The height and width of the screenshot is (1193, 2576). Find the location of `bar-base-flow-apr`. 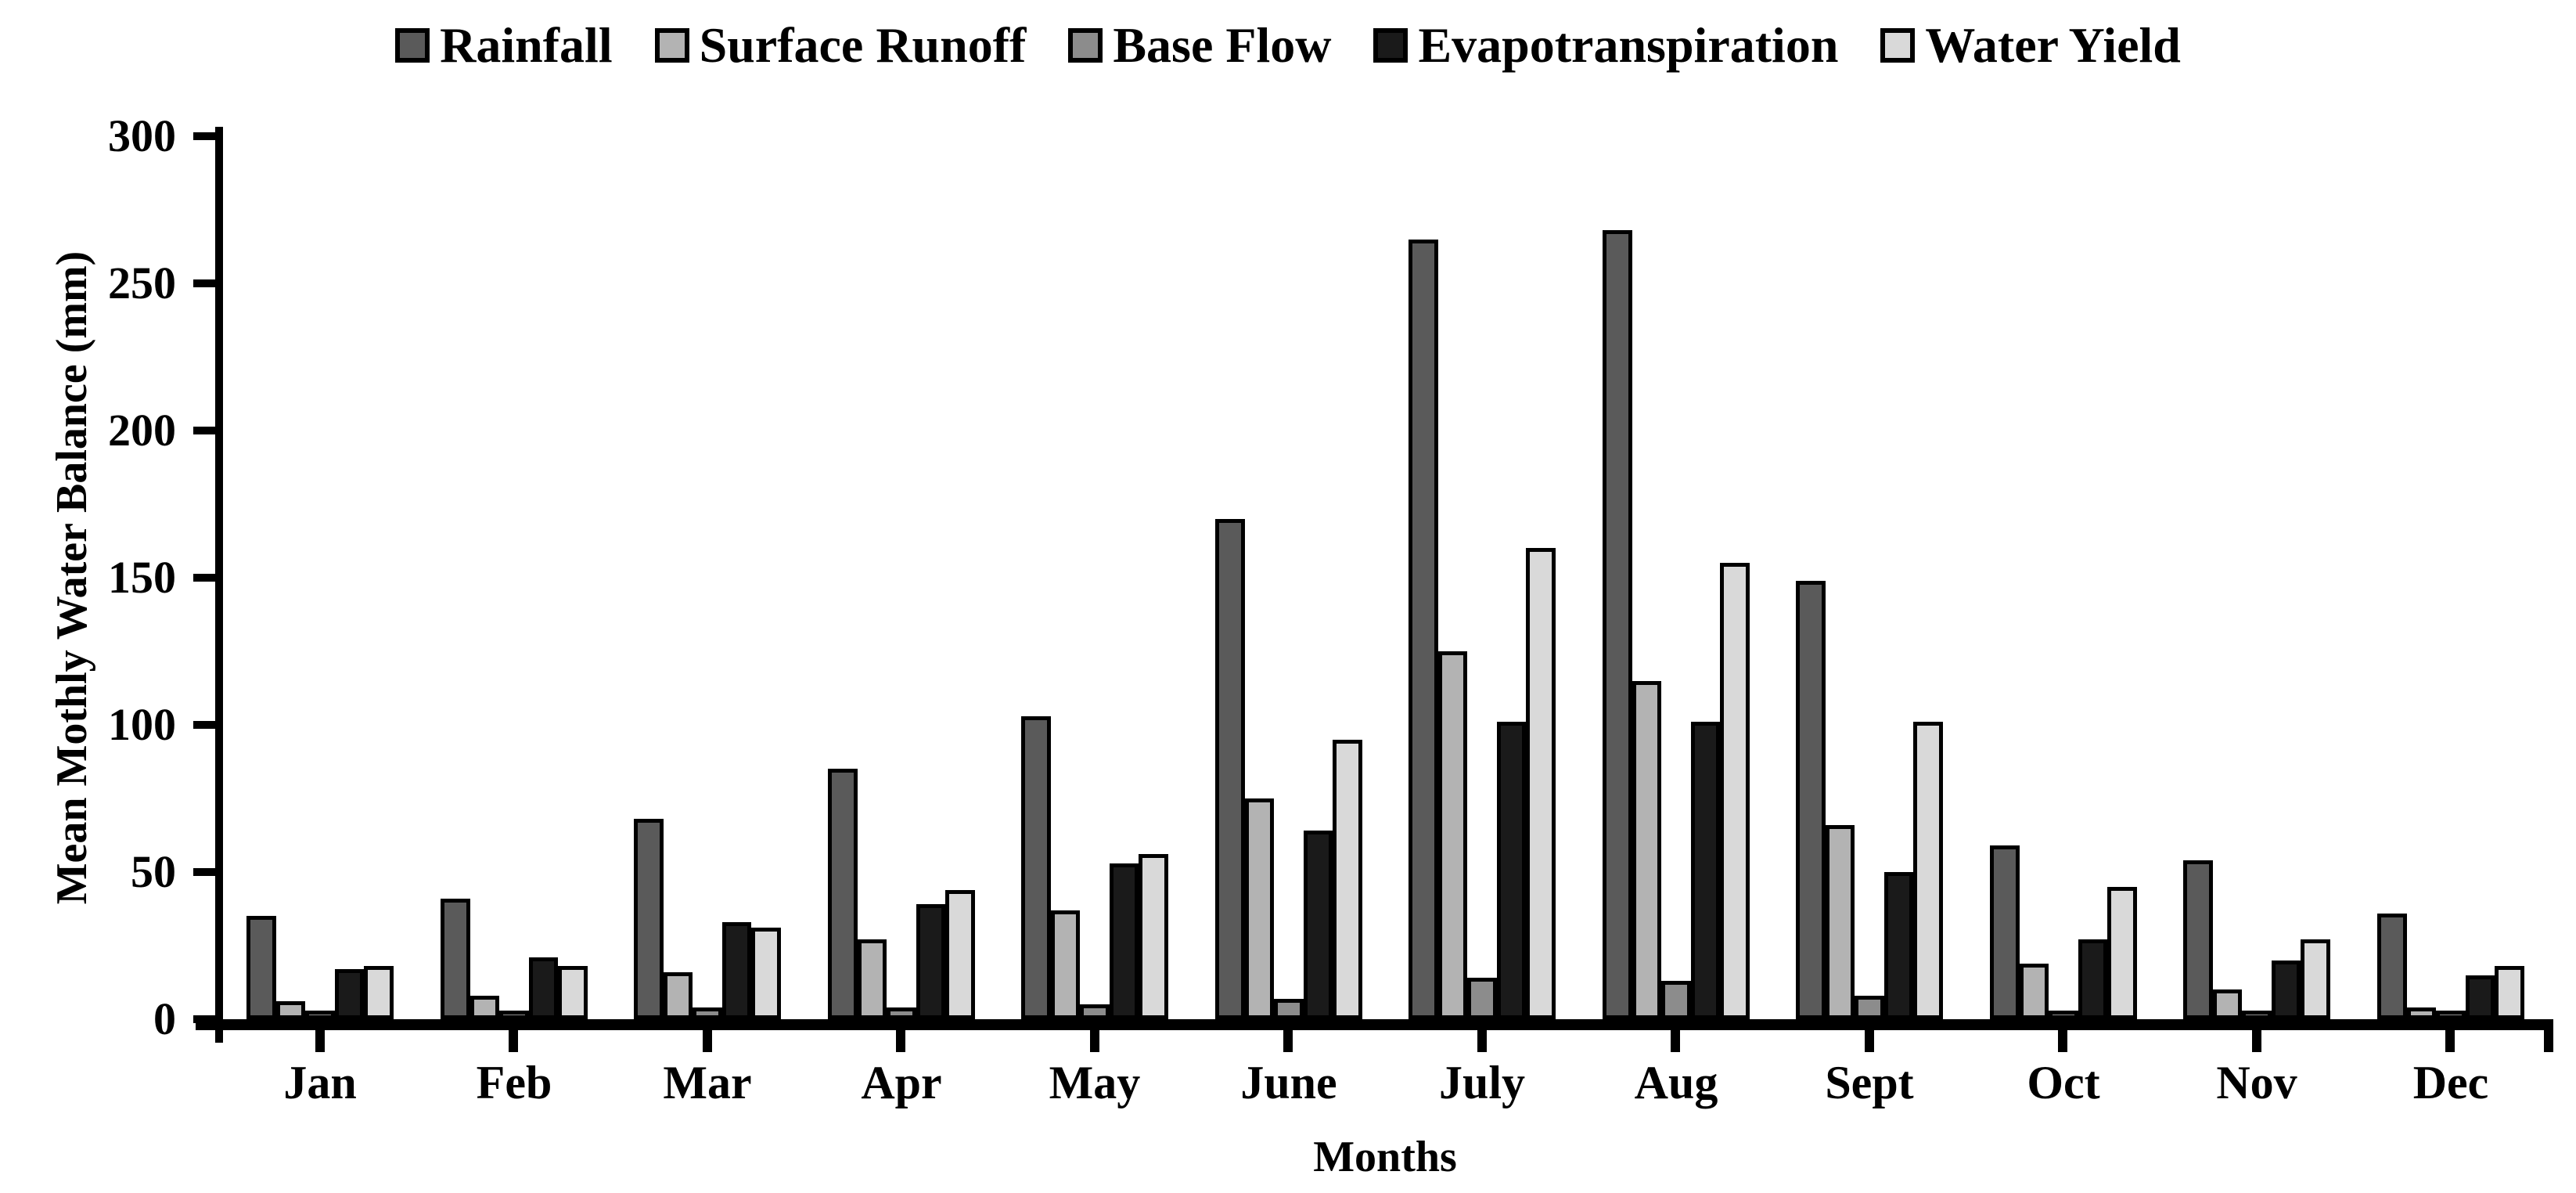

bar-base-flow-apr is located at coordinates (902, 1013).